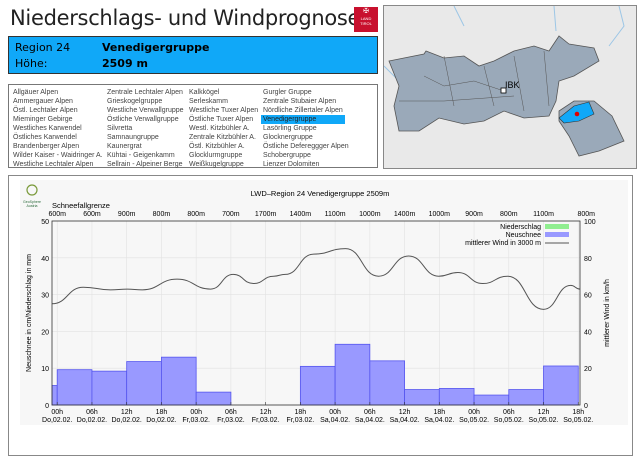 This screenshot has width=640, height=461. What do you see at coordinates (57, 214) in the screenshot?
I see `snowline-value: 600m` at bounding box center [57, 214].